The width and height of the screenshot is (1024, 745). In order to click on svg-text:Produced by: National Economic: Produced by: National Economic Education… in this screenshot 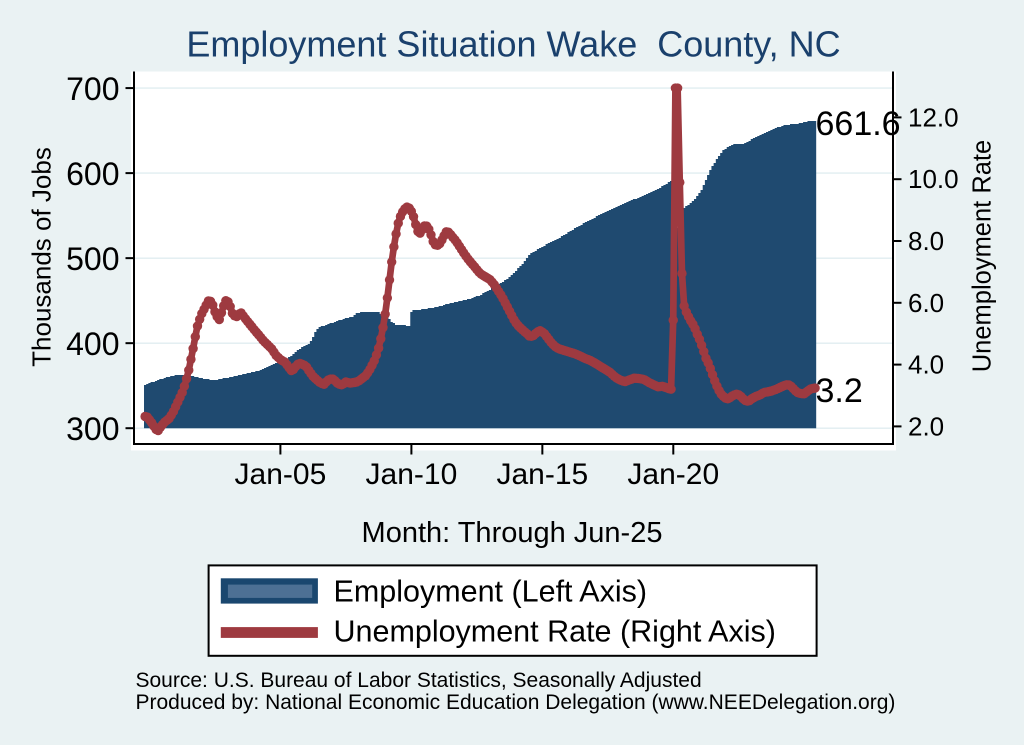, I will do `click(516, 702)`.